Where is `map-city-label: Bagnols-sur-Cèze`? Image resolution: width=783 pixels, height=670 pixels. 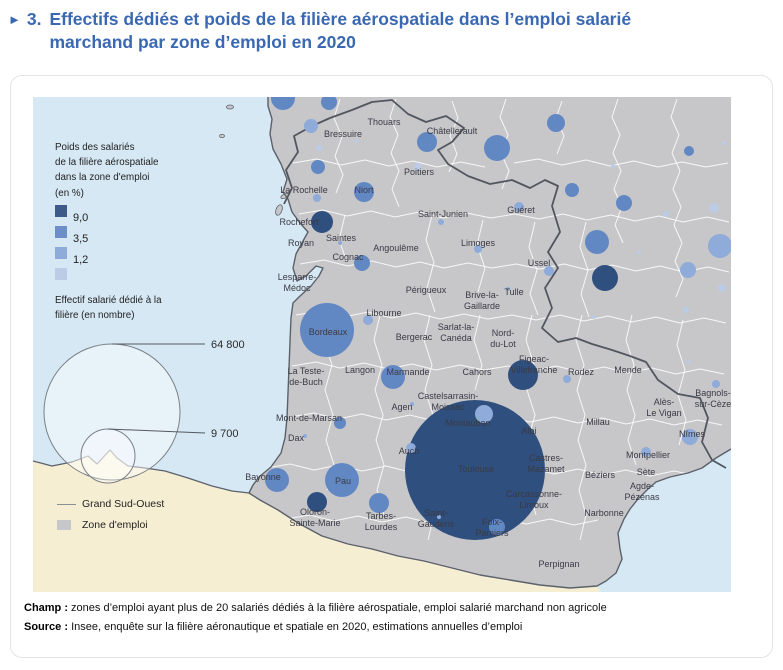
map-city-label: Bagnols-sur-Cèze is located at coordinates (713, 398).